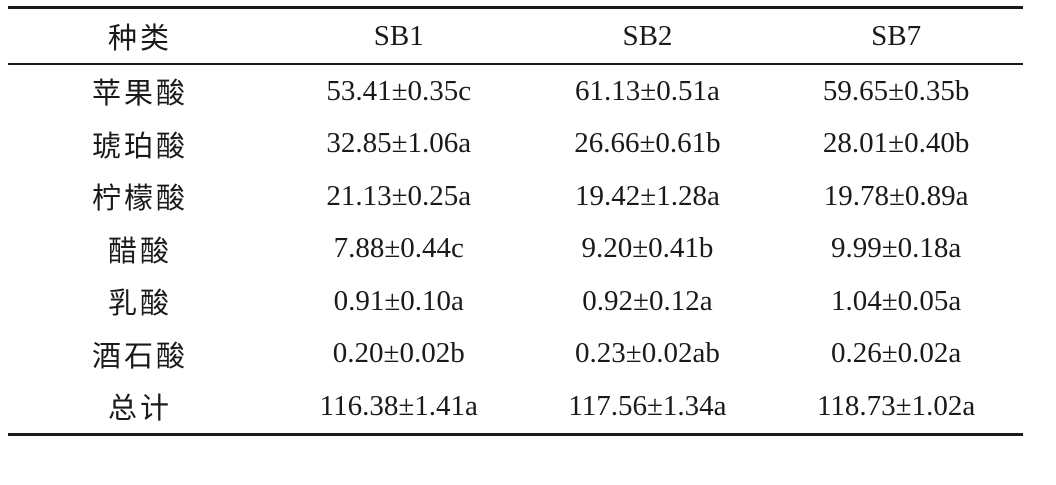  Describe the element at coordinates (647, 90) in the screenshot. I see `table-cell: 61.13±0.51a` at that location.